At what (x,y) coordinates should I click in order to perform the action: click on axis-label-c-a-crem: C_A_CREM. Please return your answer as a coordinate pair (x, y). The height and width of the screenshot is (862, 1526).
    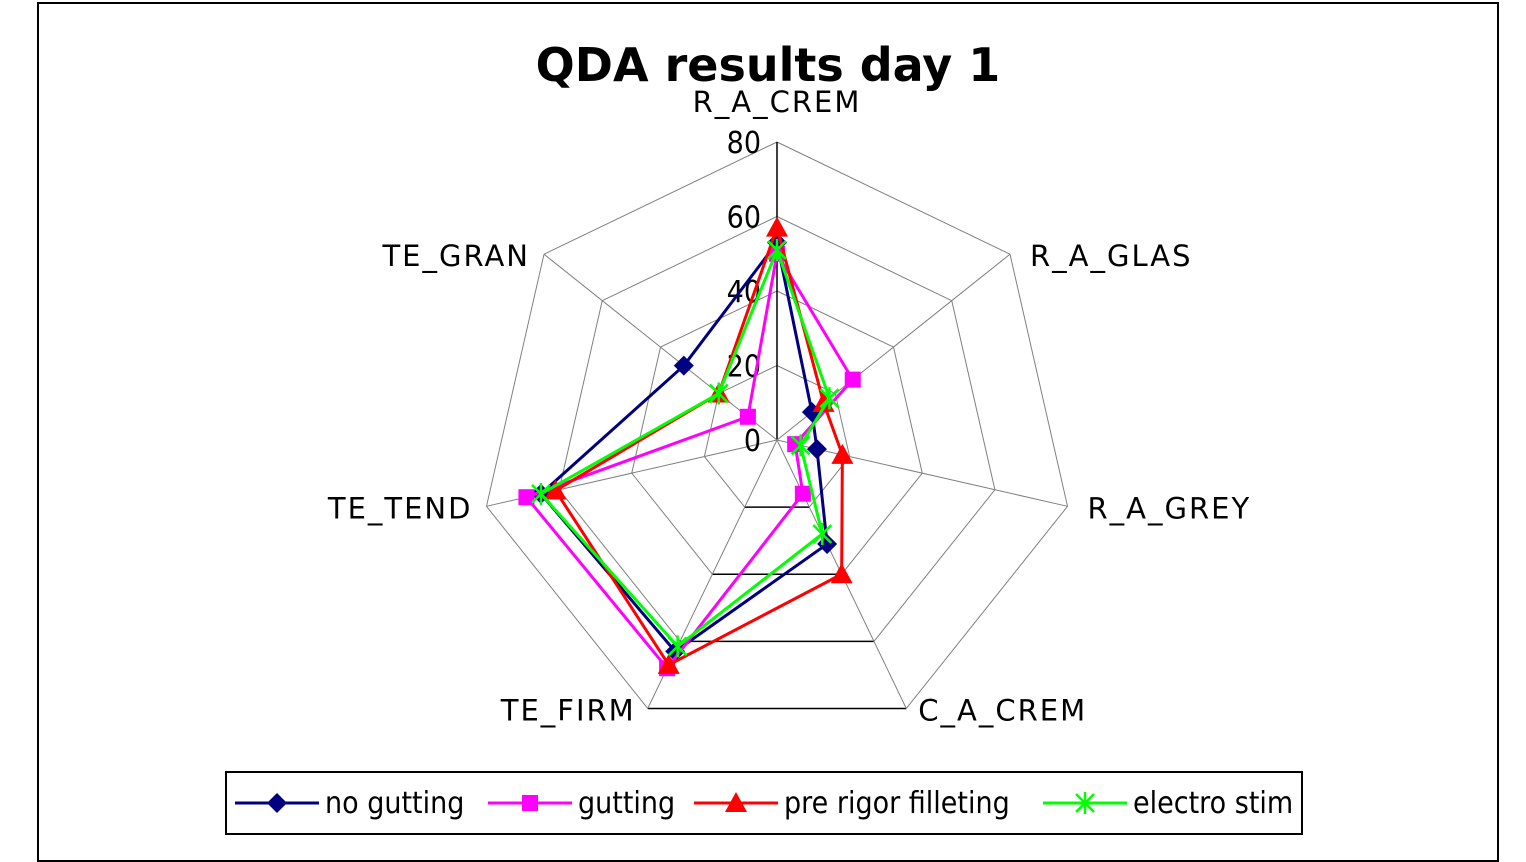
    Looking at the image, I should click on (1002, 710).